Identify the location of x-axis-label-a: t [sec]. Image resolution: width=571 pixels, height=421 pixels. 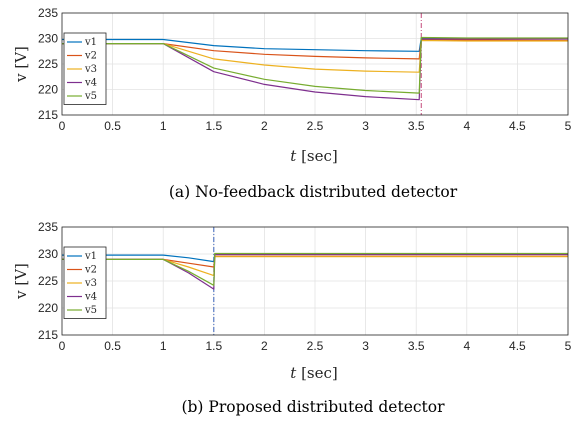
(314, 156).